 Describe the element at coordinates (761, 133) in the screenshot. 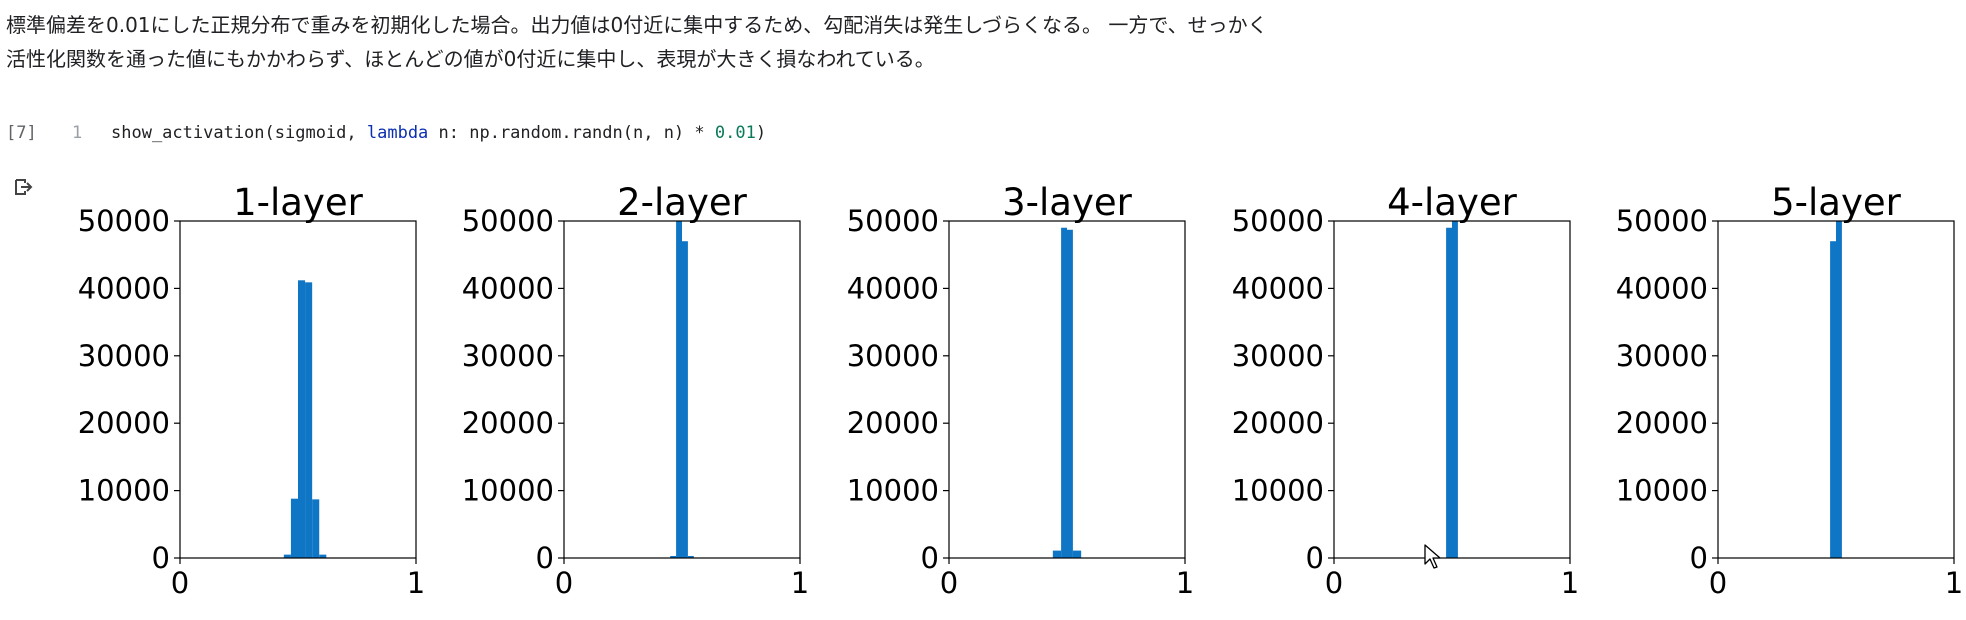

I see `code-close-paren: )` at that location.